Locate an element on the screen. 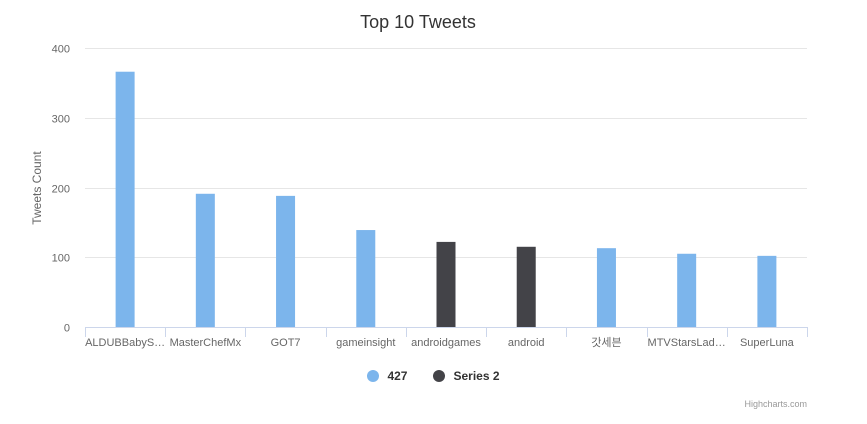 Image resolution: width=867 pixels, height=424 pixels. y-axis-labels: 0 100 200 300 400 is located at coordinates (61, 189).